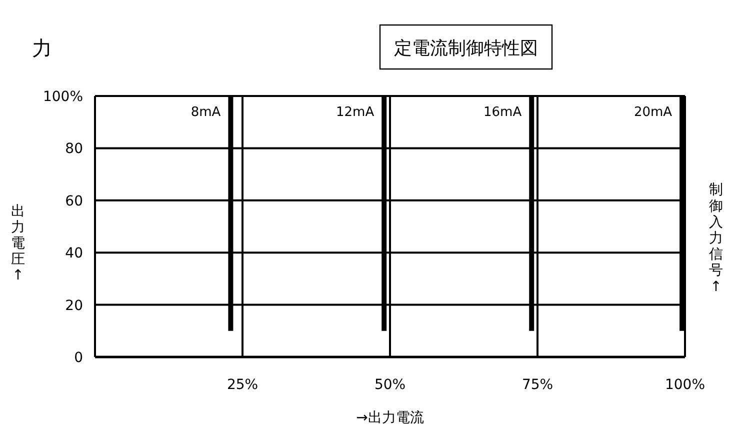  I want to click on chart-title: 定電流制御特性図, so click(466, 48).